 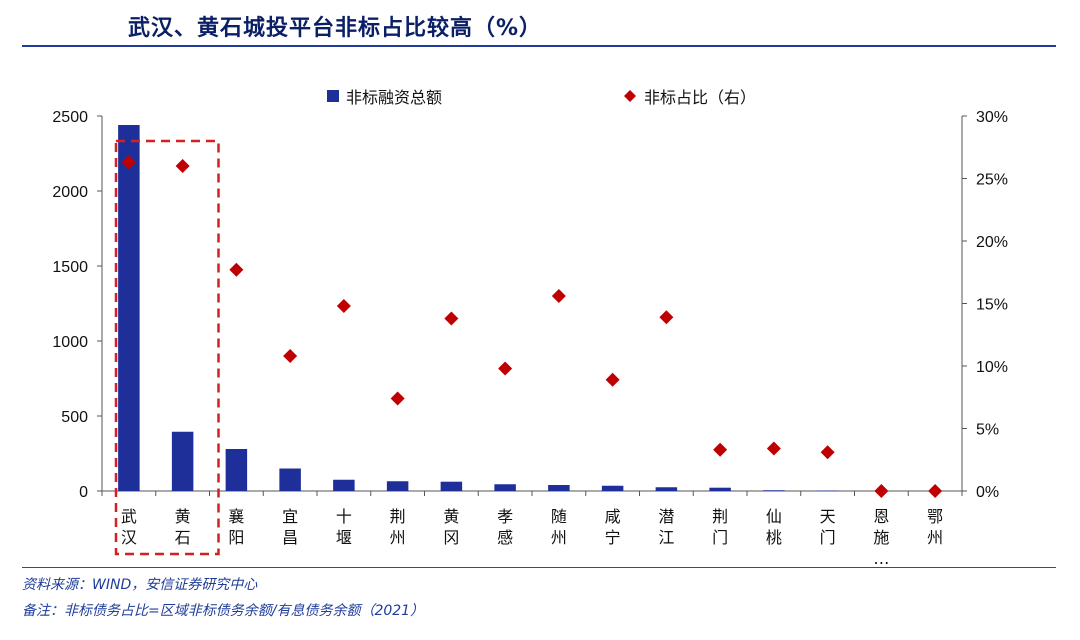 I want to click on category-label: 阳, so click(x=236, y=537).